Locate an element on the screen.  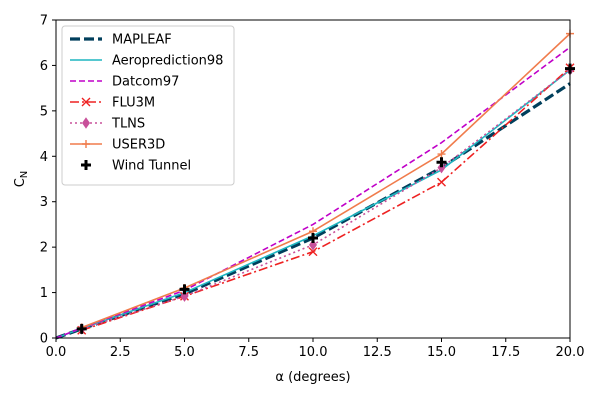
y-axis-label-main: C is located at coordinates (20, 182).